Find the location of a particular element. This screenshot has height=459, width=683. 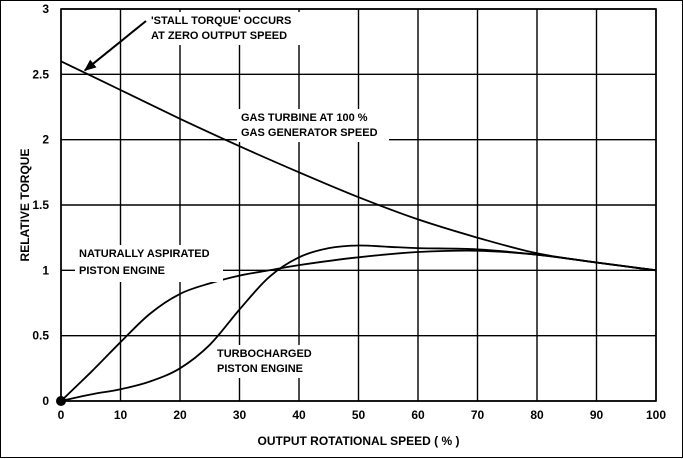

annotation-turbocharged: TURBOCHARGED PISTON ENGINE is located at coordinates (267, 361).